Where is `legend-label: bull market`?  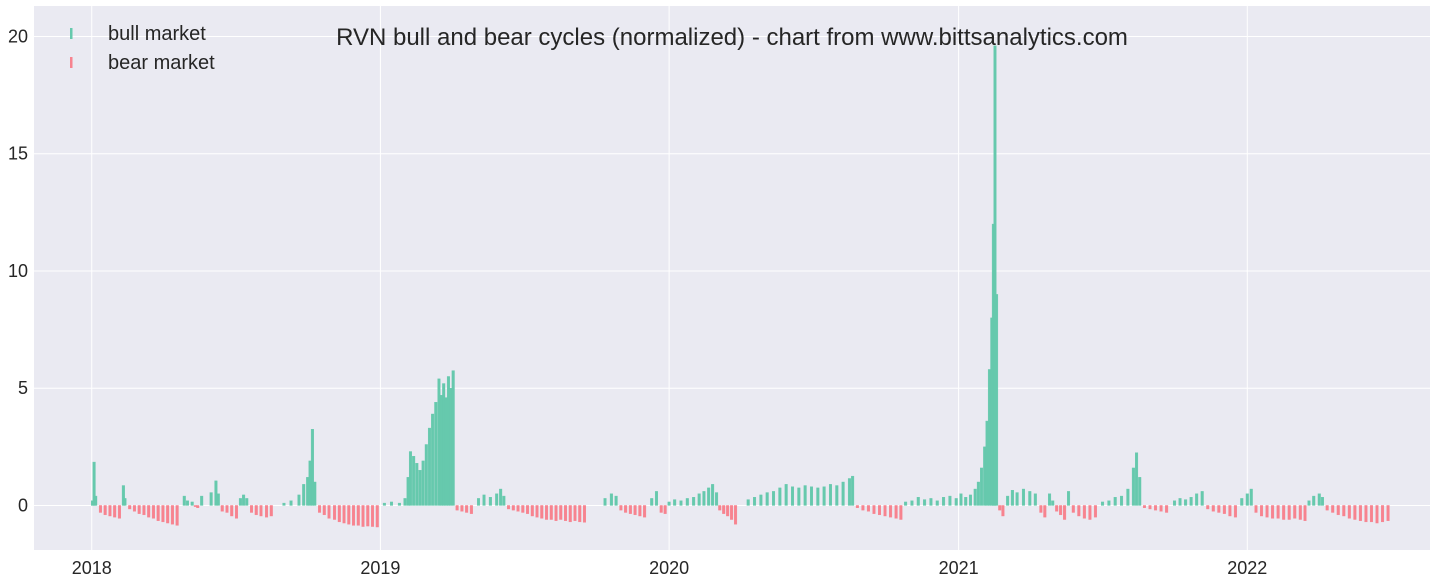 legend-label: bull market is located at coordinates (157, 34).